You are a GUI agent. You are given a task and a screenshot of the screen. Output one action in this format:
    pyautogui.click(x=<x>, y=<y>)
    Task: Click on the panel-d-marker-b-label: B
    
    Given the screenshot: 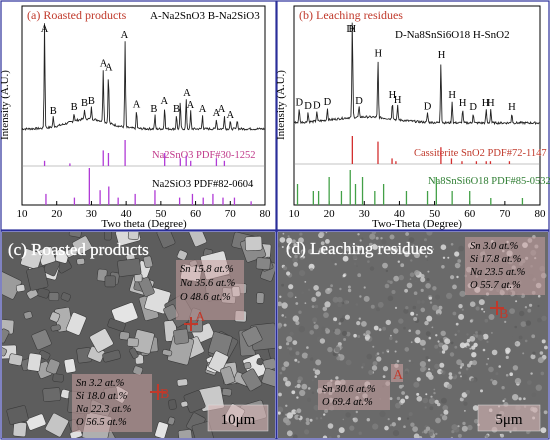 What is the action you would take?
    pyautogui.click(x=503, y=314)
    